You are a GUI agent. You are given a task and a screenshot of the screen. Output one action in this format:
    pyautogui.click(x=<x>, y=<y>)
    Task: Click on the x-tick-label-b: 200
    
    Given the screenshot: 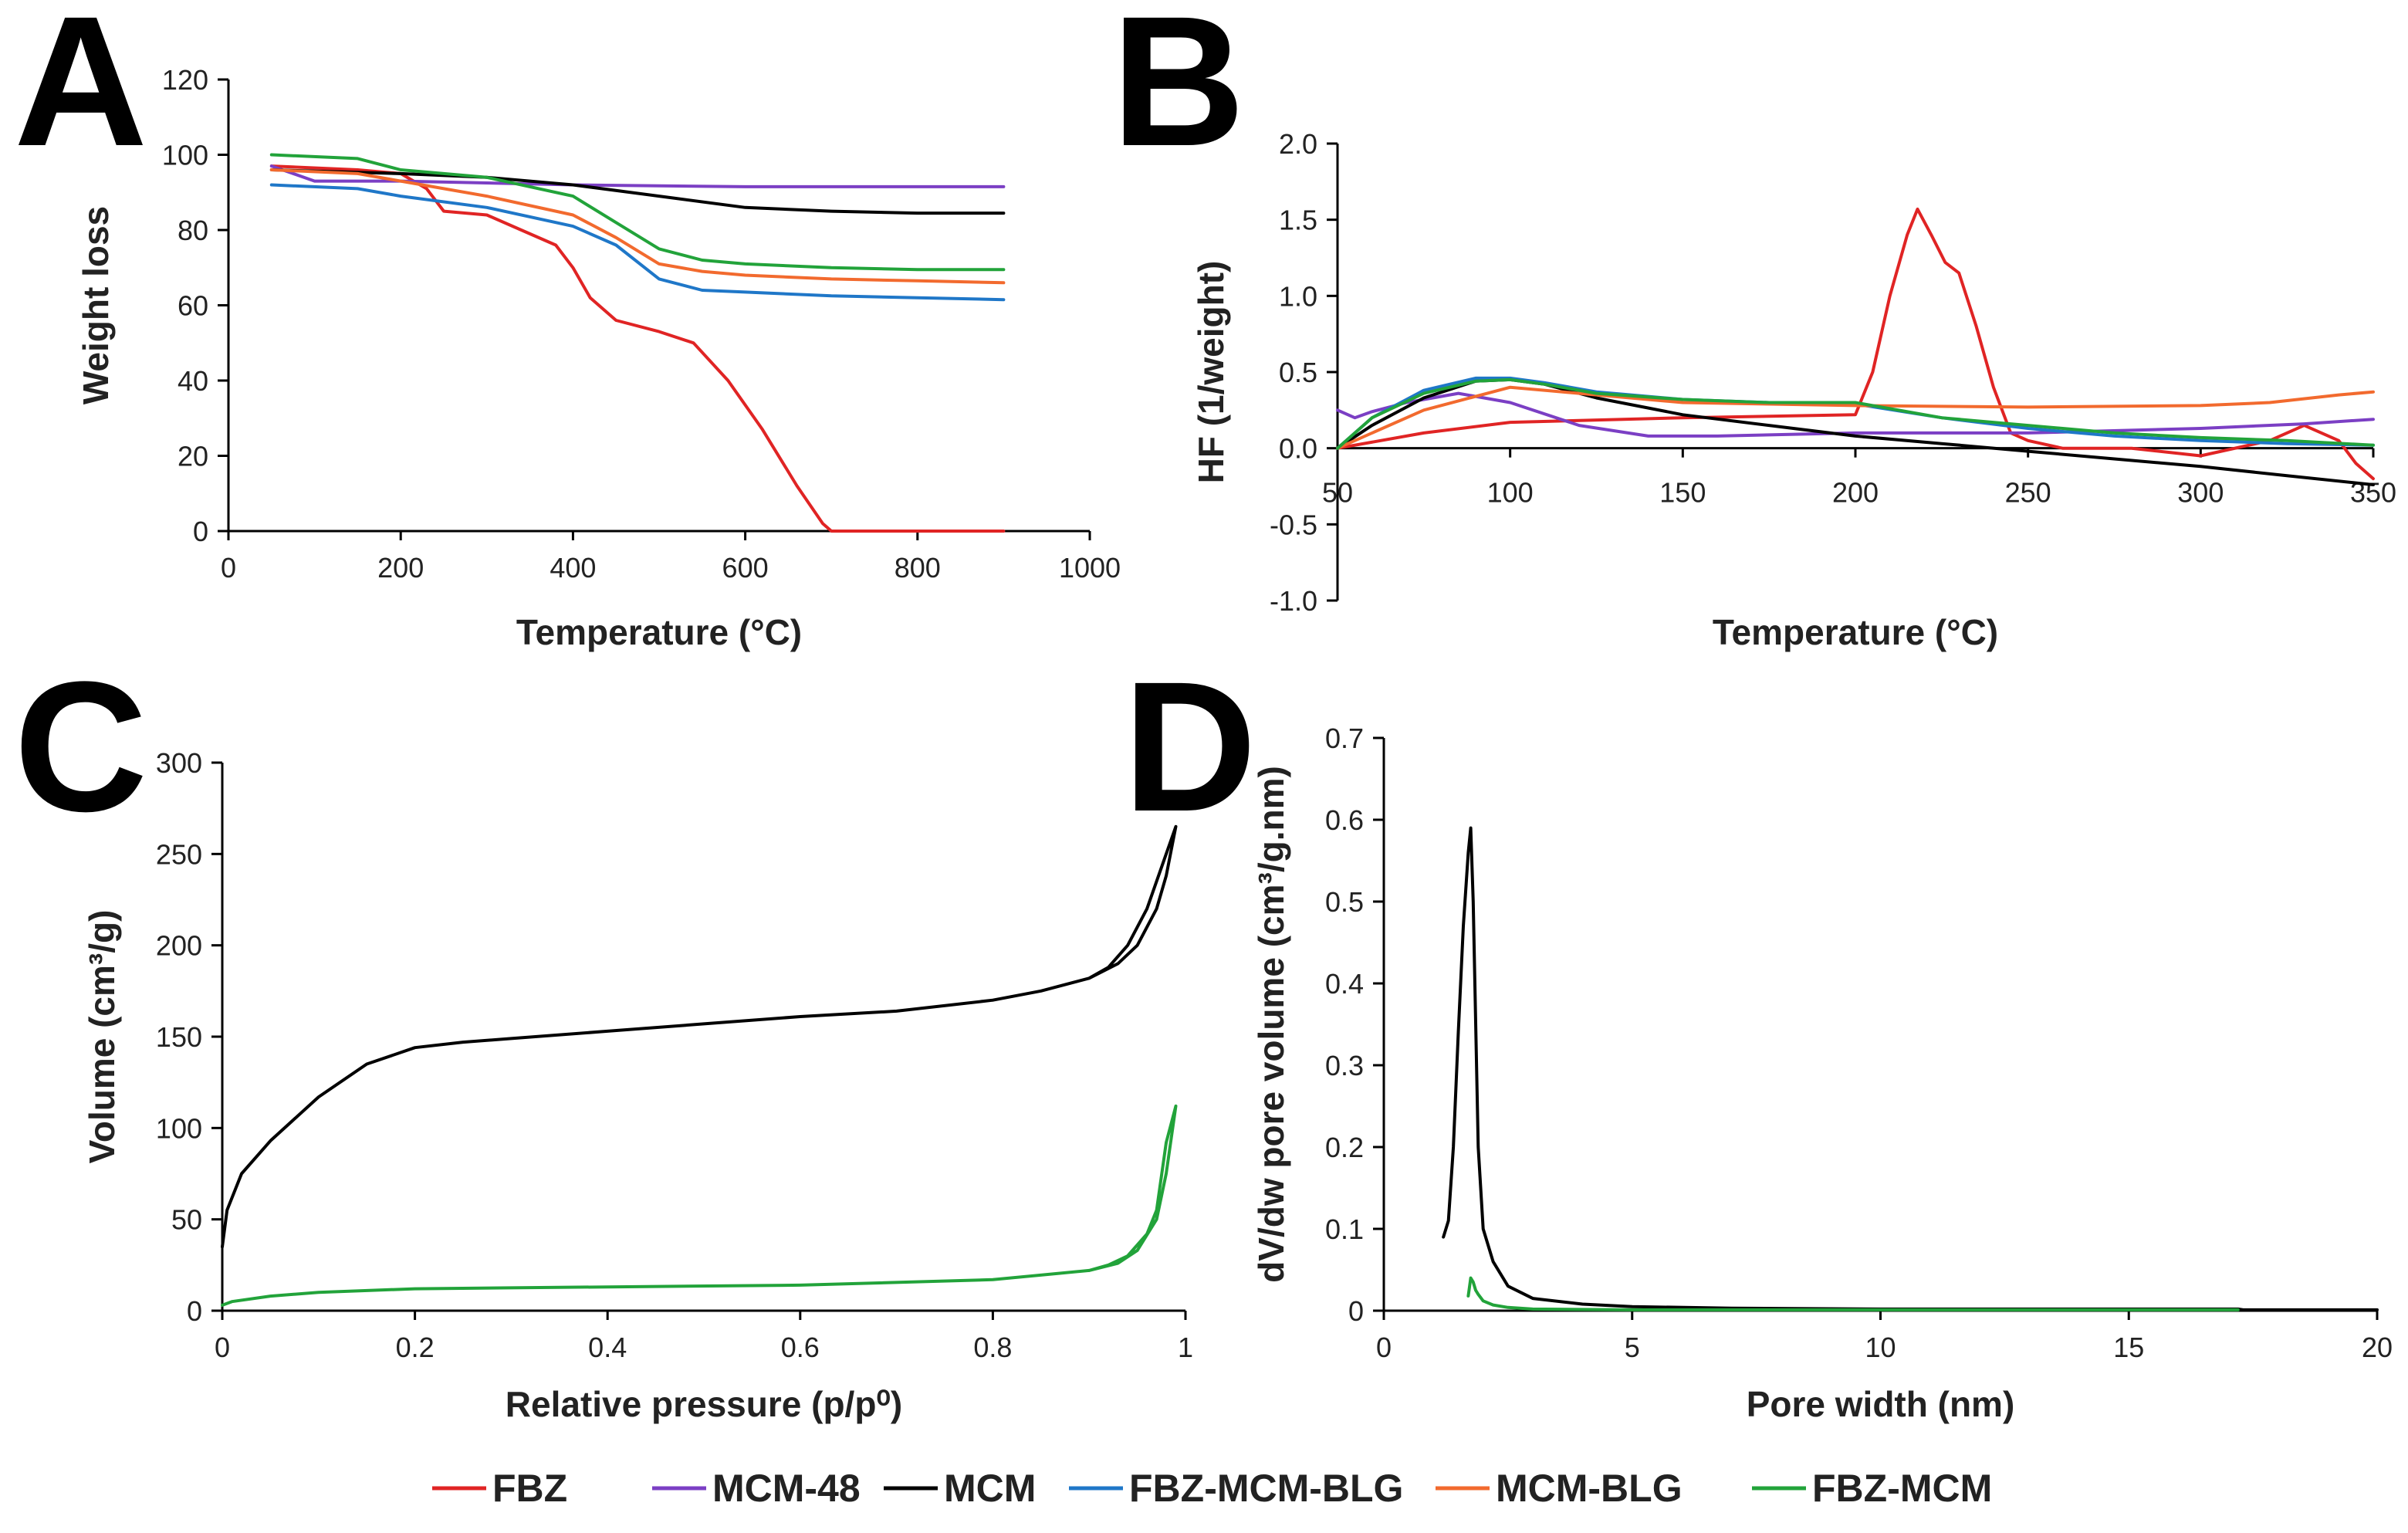 What is the action you would take?
    pyautogui.click(x=1856, y=493)
    